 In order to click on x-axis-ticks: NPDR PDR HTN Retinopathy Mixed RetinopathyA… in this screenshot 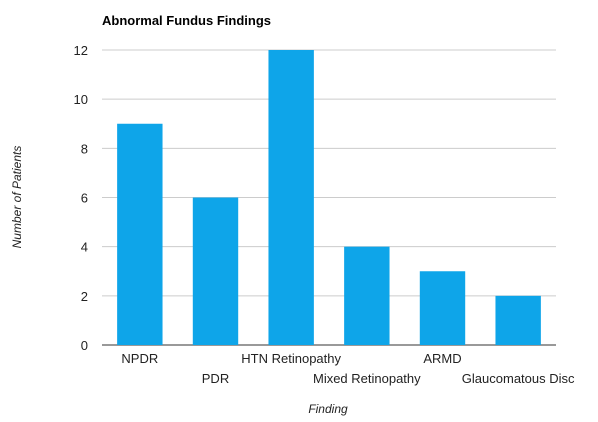, I will do `click(348, 368)`.